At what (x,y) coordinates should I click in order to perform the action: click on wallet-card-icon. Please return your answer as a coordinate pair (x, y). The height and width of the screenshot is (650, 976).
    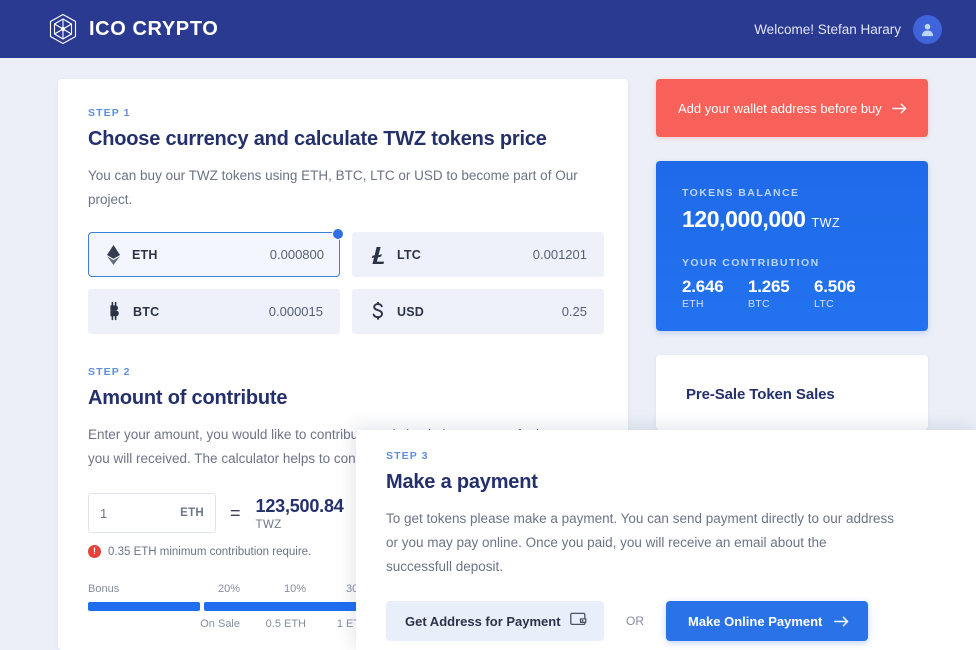
    Looking at the image, I should click on (578, 621).